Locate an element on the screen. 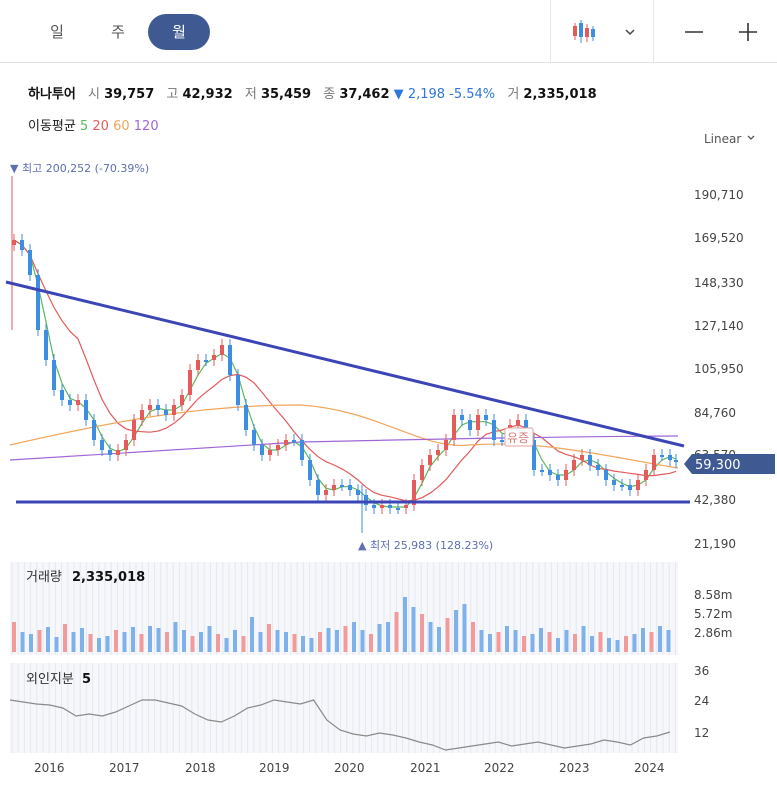 This screenshot has height=803, width=777. volume-label: 거 is located at coordinates (513, 94).